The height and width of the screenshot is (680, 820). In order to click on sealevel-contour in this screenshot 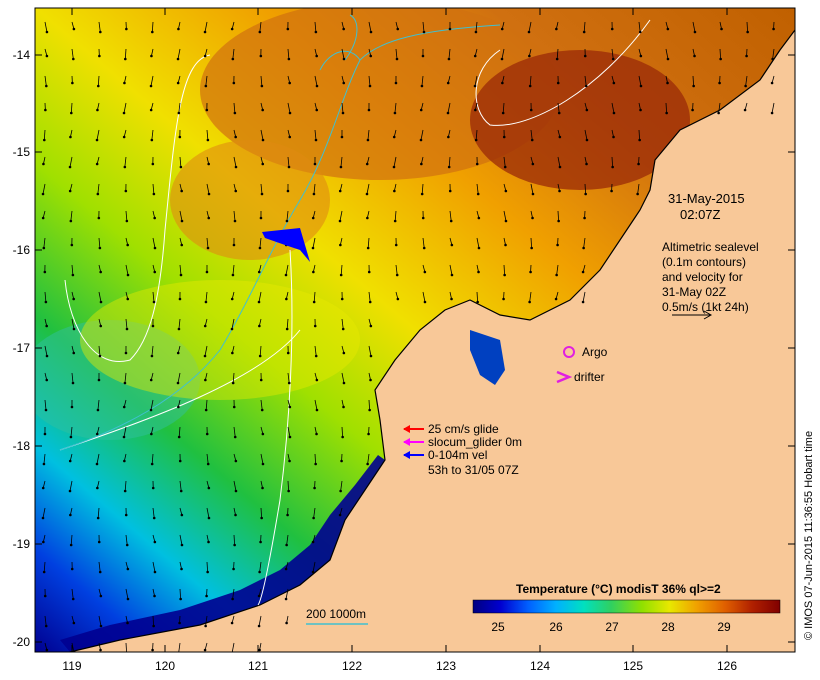, I will do `click(180, 390)`.